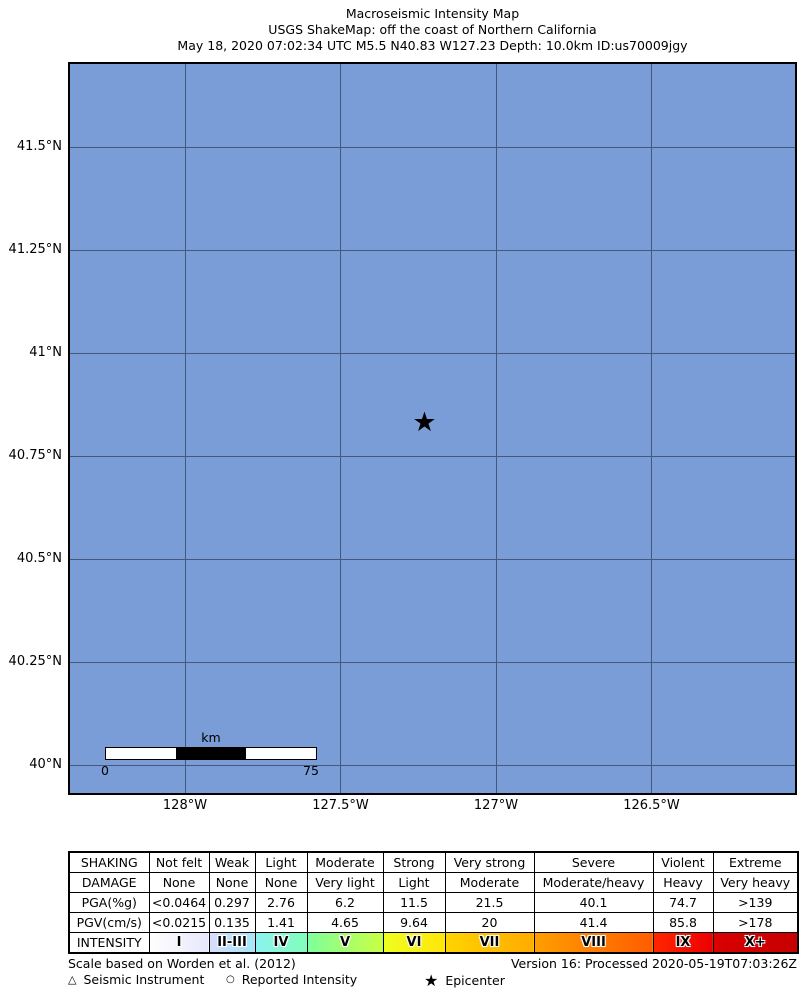 The width and height of the screenshot is (807, 1005). Describe the element at coordinates (683, 862) in the screenshot. I see `table-value-cell: Violent` at that location.